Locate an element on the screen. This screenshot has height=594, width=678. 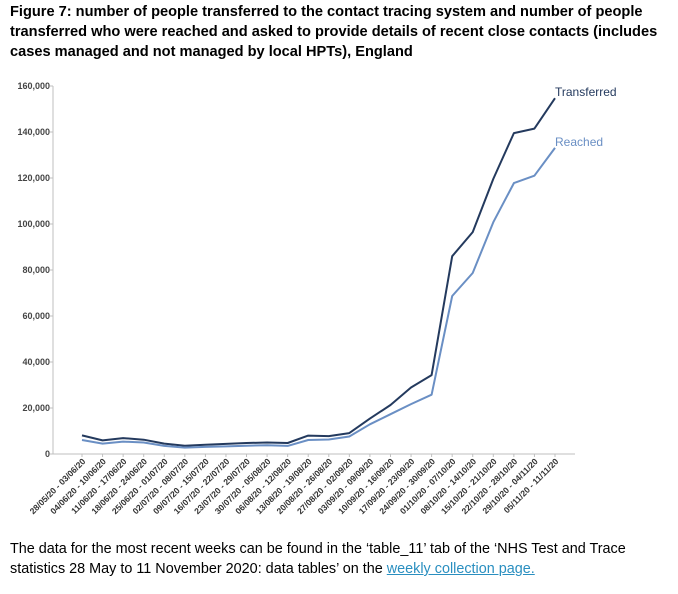
y-tick-label: 100,000 is located at coordinates (33, 224).